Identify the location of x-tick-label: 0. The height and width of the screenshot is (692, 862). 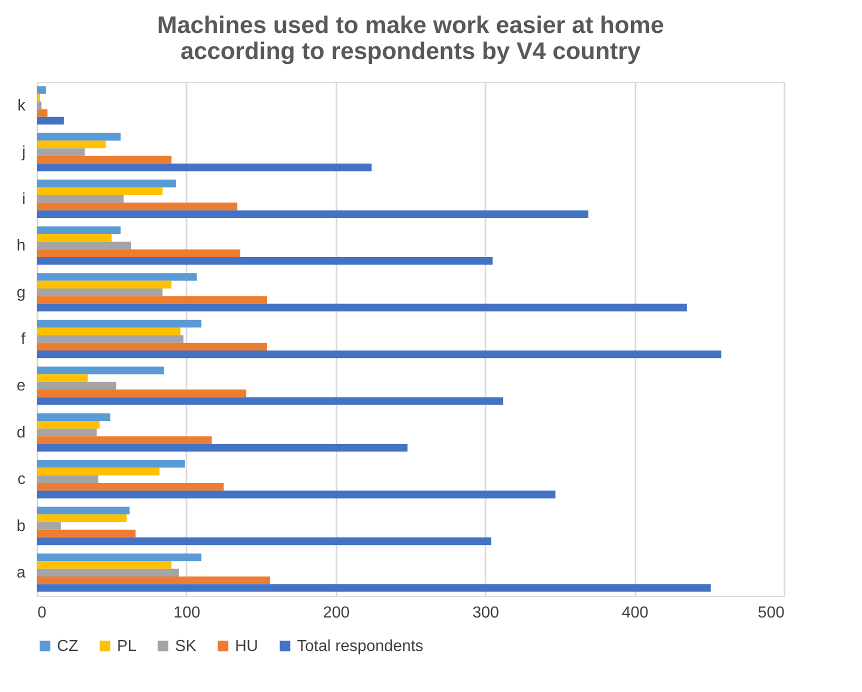
(42, 613).